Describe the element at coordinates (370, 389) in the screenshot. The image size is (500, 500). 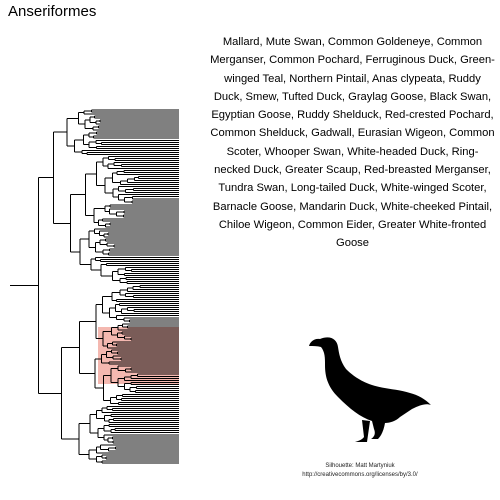
I see `goose-silhouette-icon` at that location.